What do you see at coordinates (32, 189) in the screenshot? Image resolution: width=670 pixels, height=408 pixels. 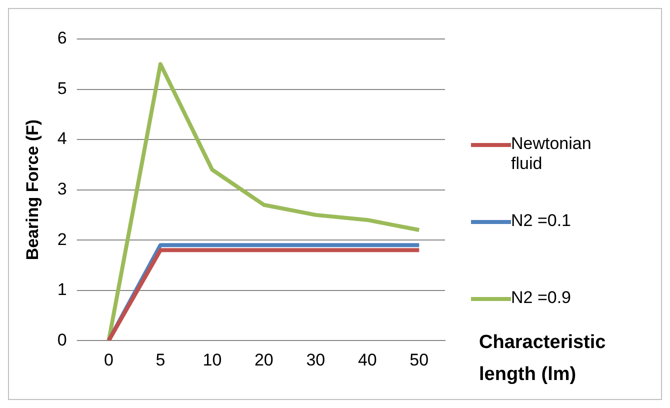 I see `y-axis-title: Bearing Force (F)` at bounding box center [32, 189].